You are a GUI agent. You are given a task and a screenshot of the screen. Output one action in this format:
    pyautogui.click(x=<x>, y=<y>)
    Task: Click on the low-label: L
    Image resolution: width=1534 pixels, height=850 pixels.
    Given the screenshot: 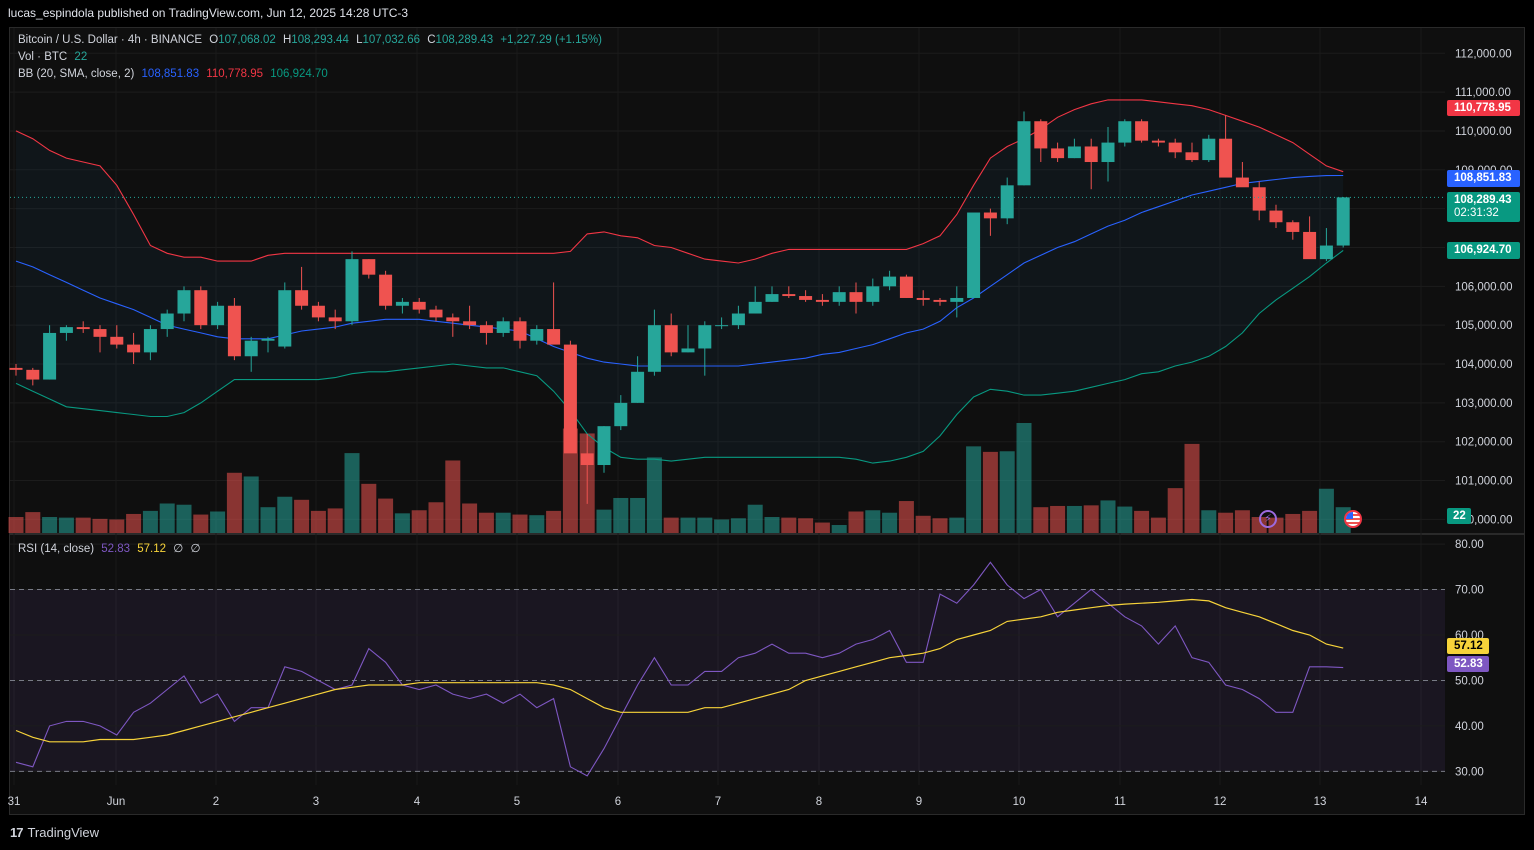 What is the action you would take?
    pyautogui.click(x=359, y=40)
    